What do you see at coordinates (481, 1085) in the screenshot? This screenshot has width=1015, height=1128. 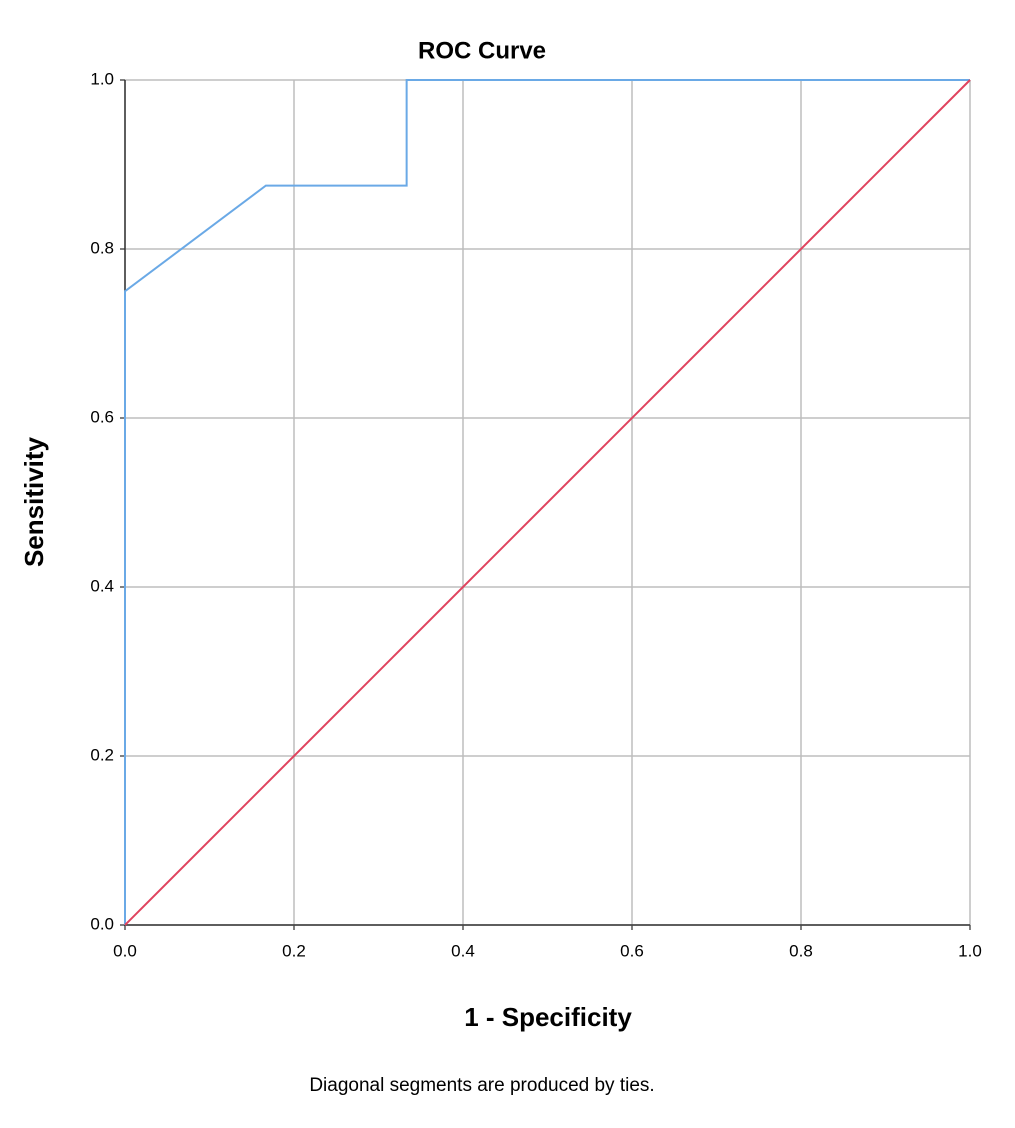 I see `annotation: Diagonal segments are produced by ties.` at bounding box center [481, 1085].